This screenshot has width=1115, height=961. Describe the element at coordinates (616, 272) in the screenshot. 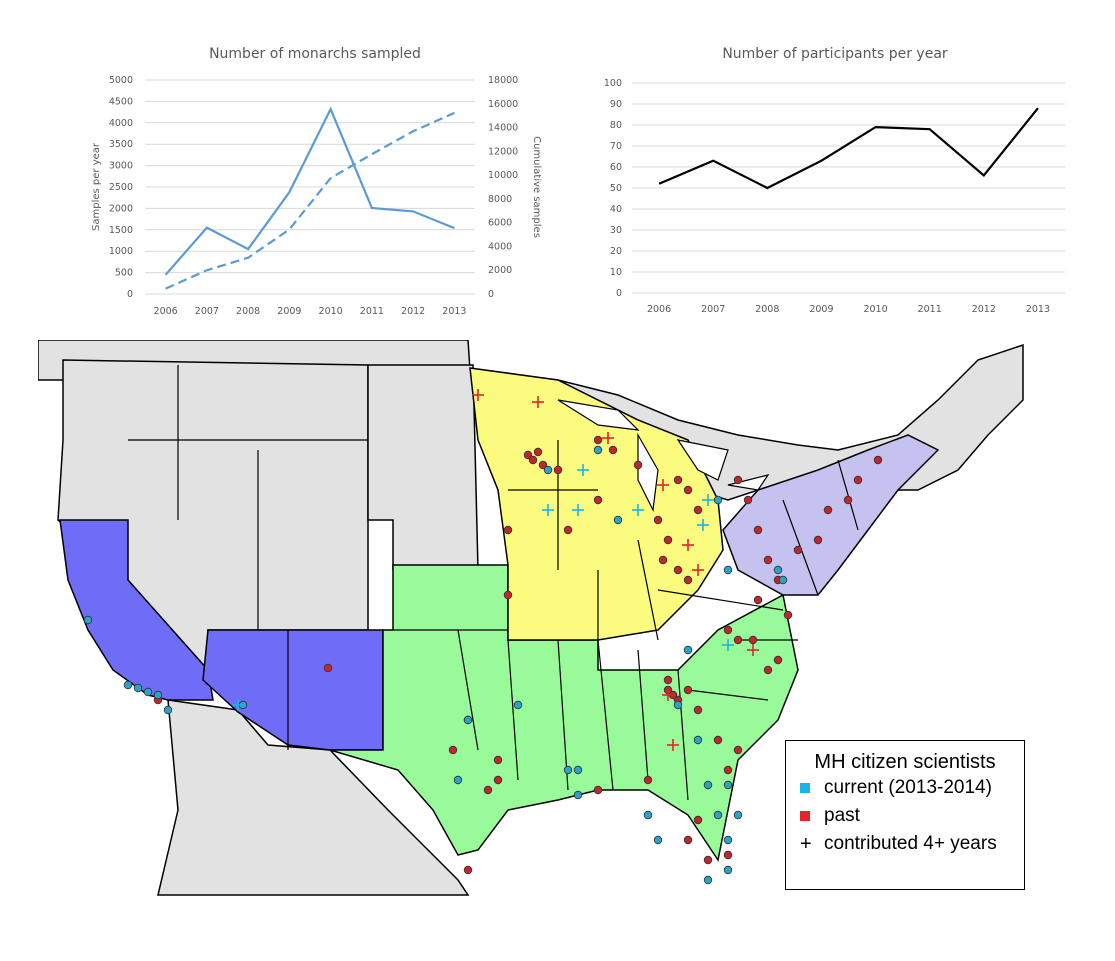

I see `y-tick-label: 10` at that location.